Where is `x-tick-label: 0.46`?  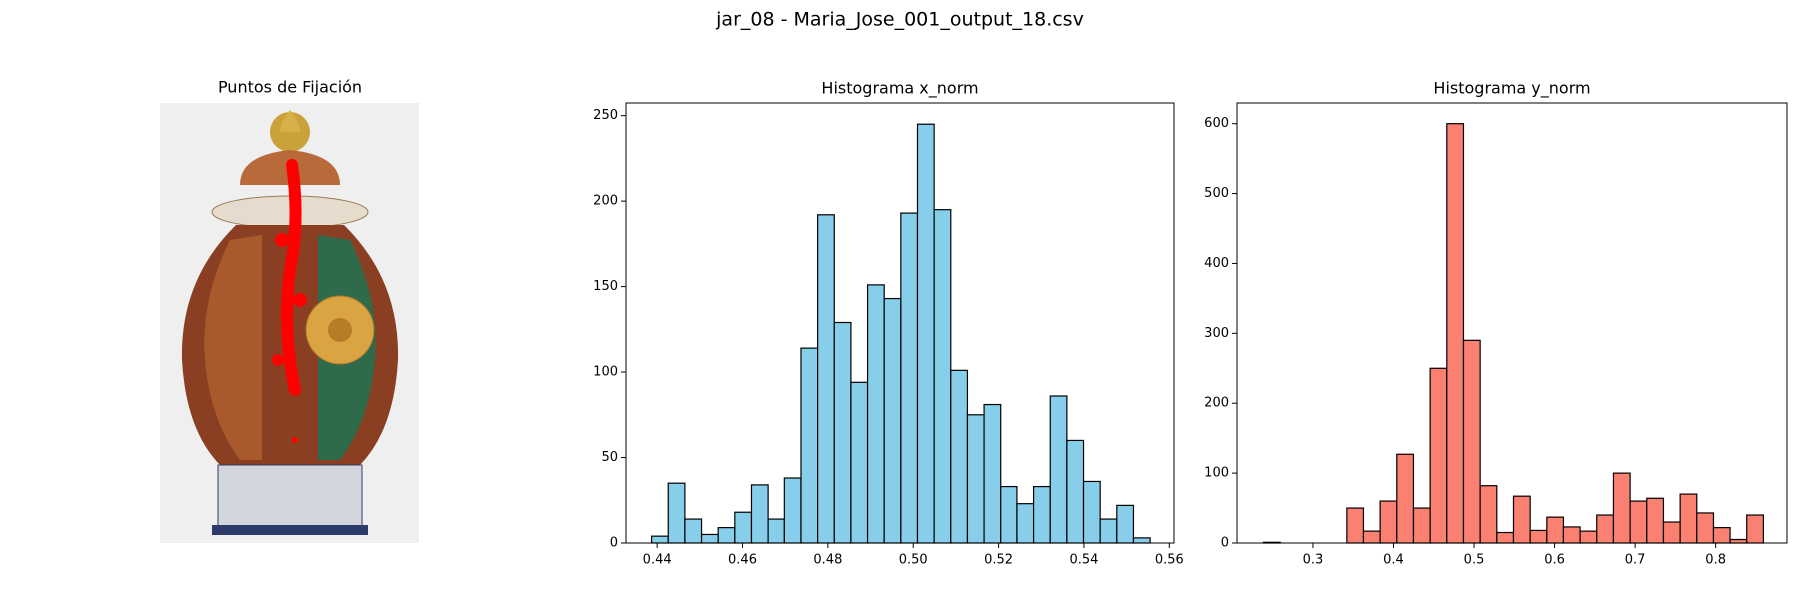 x-tick-label: 0.46 is located at coordinates (742, 560).